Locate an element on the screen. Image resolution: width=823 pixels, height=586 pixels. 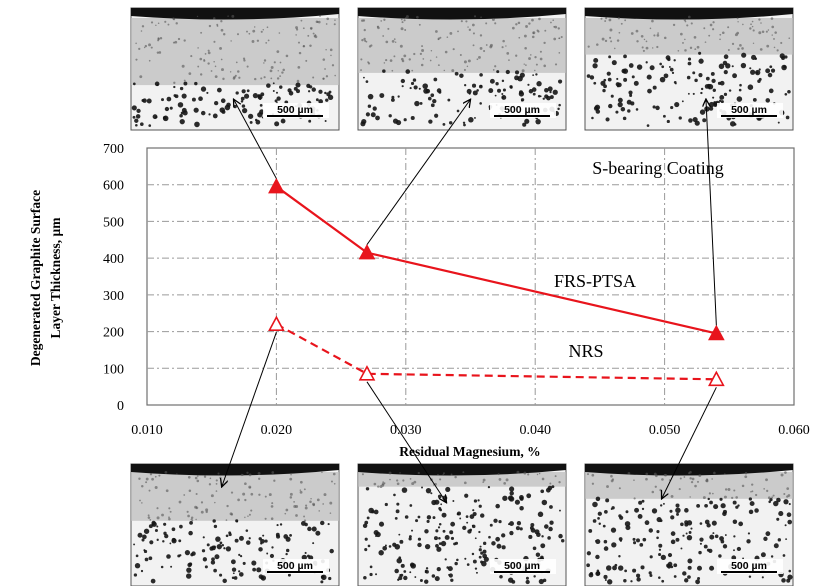
x-axis-title: Residual Magnesium, % is located at coordinates (469, 451).